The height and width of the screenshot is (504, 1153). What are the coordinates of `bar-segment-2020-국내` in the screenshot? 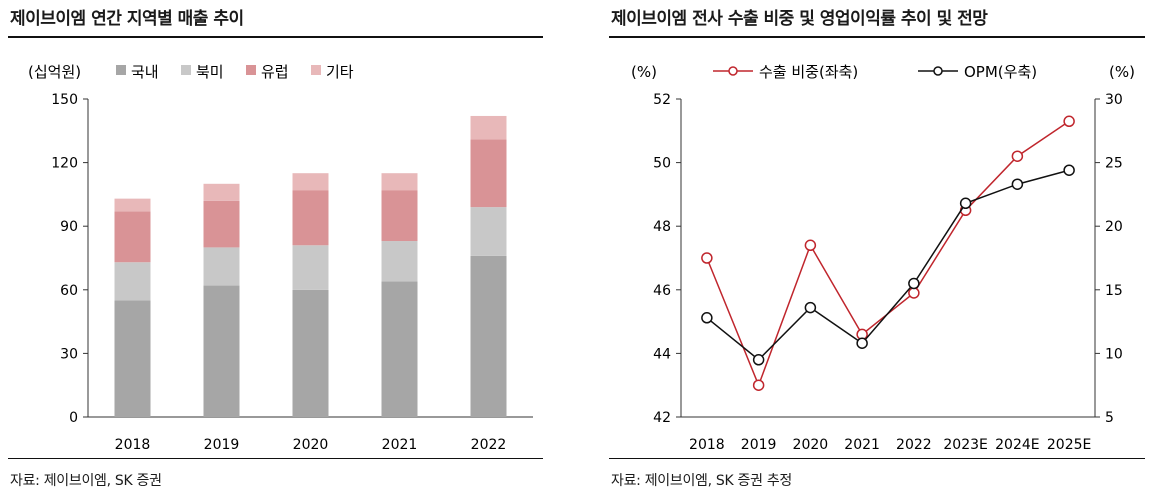 It's located at (310, 353).